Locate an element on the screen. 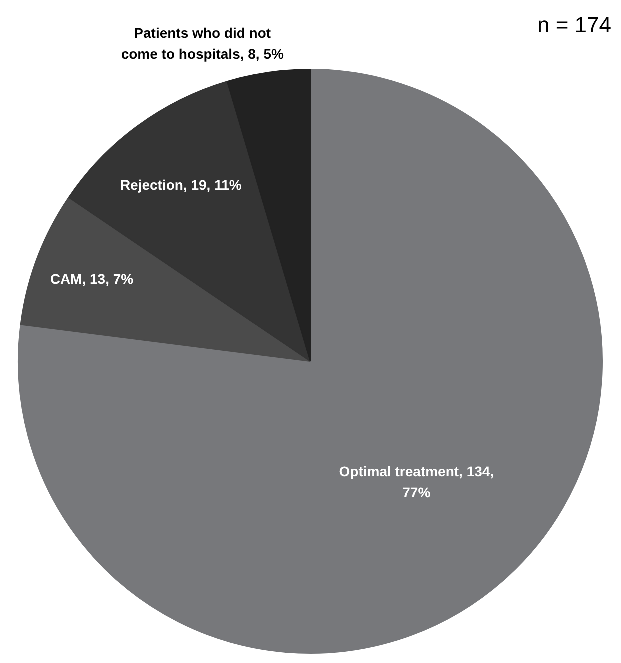  slice-label: Patients who did not come to hospitals, 8, 5% is located at coordinates (202, 43).